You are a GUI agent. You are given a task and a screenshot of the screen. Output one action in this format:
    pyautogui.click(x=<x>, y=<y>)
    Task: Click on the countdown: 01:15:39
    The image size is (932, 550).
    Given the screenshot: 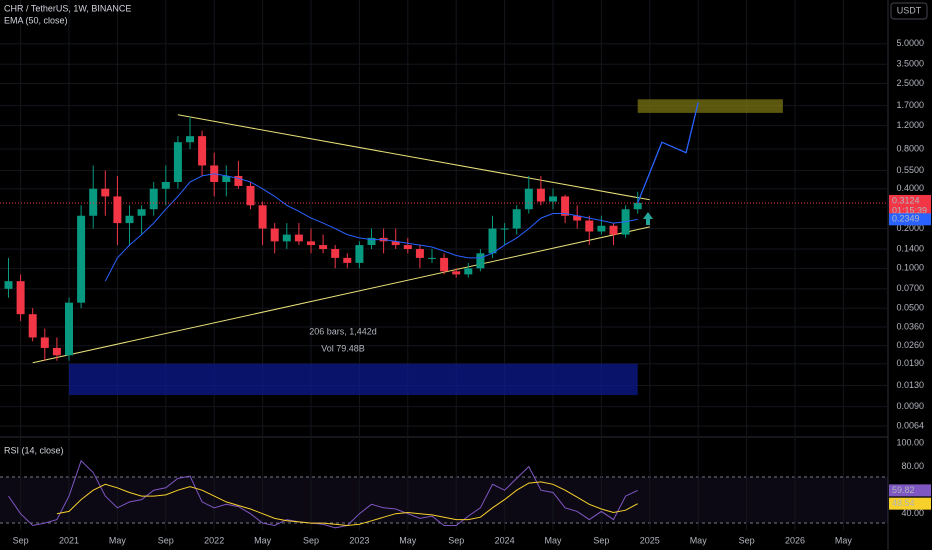 What is the action you would take?
    pyautogui.click(x=909, y=210)
    